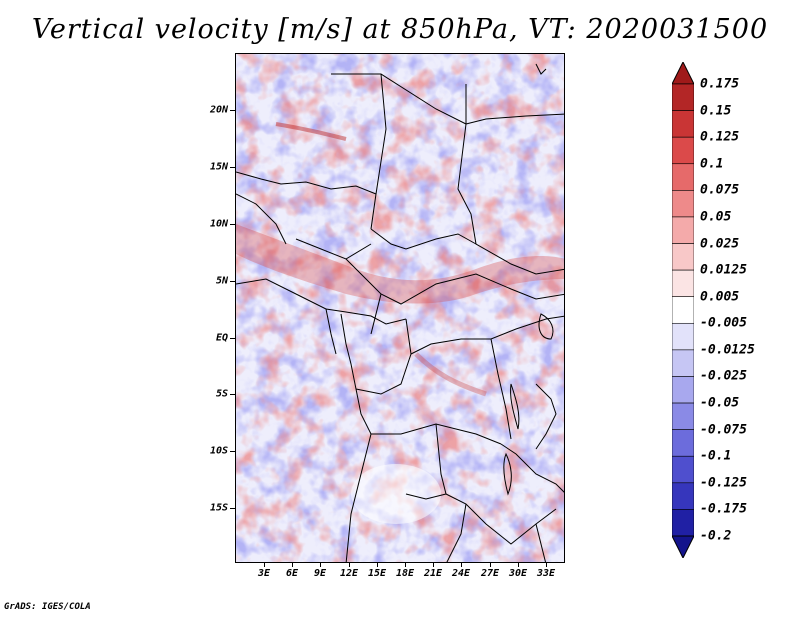  Describe the element at coordinates (720, 190) in the screenshot. I see `colorbar-label: 0.075` at that location.